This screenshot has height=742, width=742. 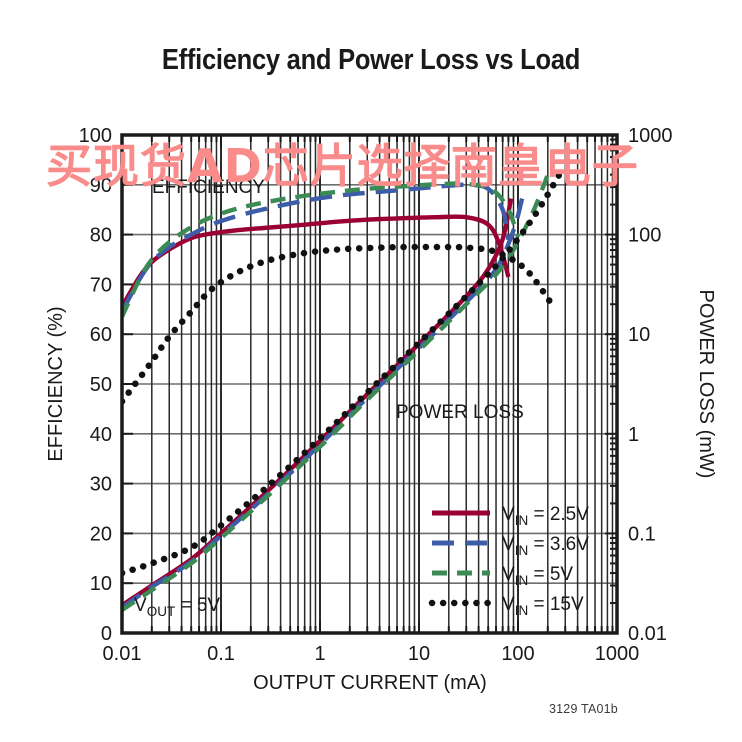 I want to click on y-tick-label: 20, so click(x=101, y=534).